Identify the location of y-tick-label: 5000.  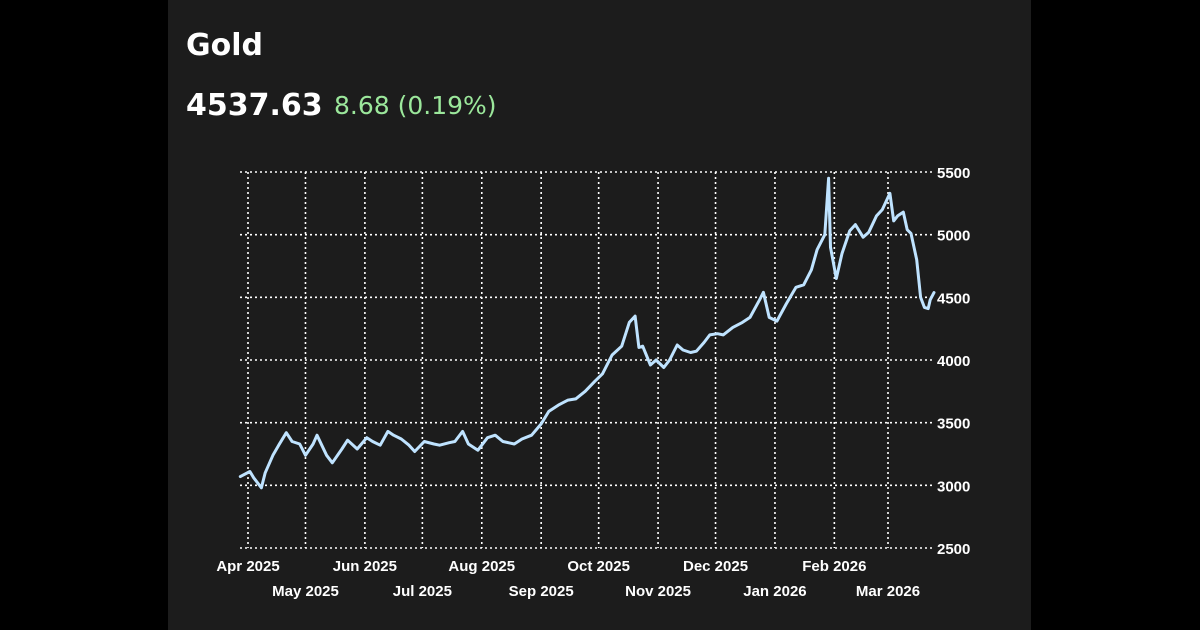
(953, 236).